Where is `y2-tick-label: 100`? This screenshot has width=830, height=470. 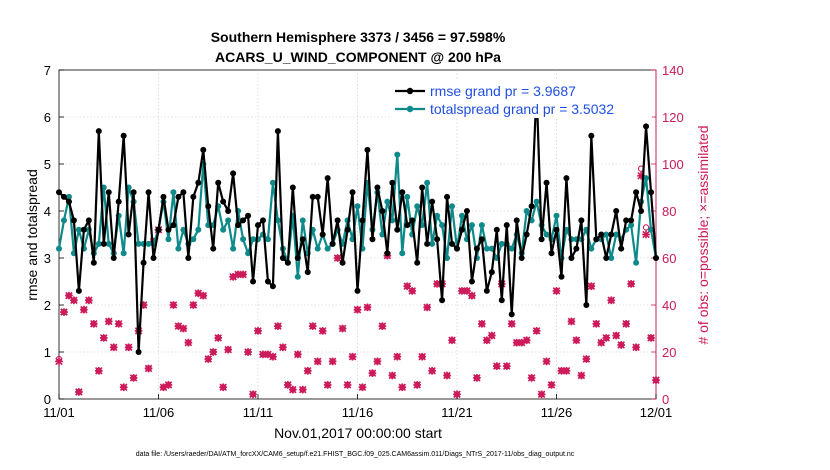 y2-tick-label: 100 is located at coordinates (673, 164).